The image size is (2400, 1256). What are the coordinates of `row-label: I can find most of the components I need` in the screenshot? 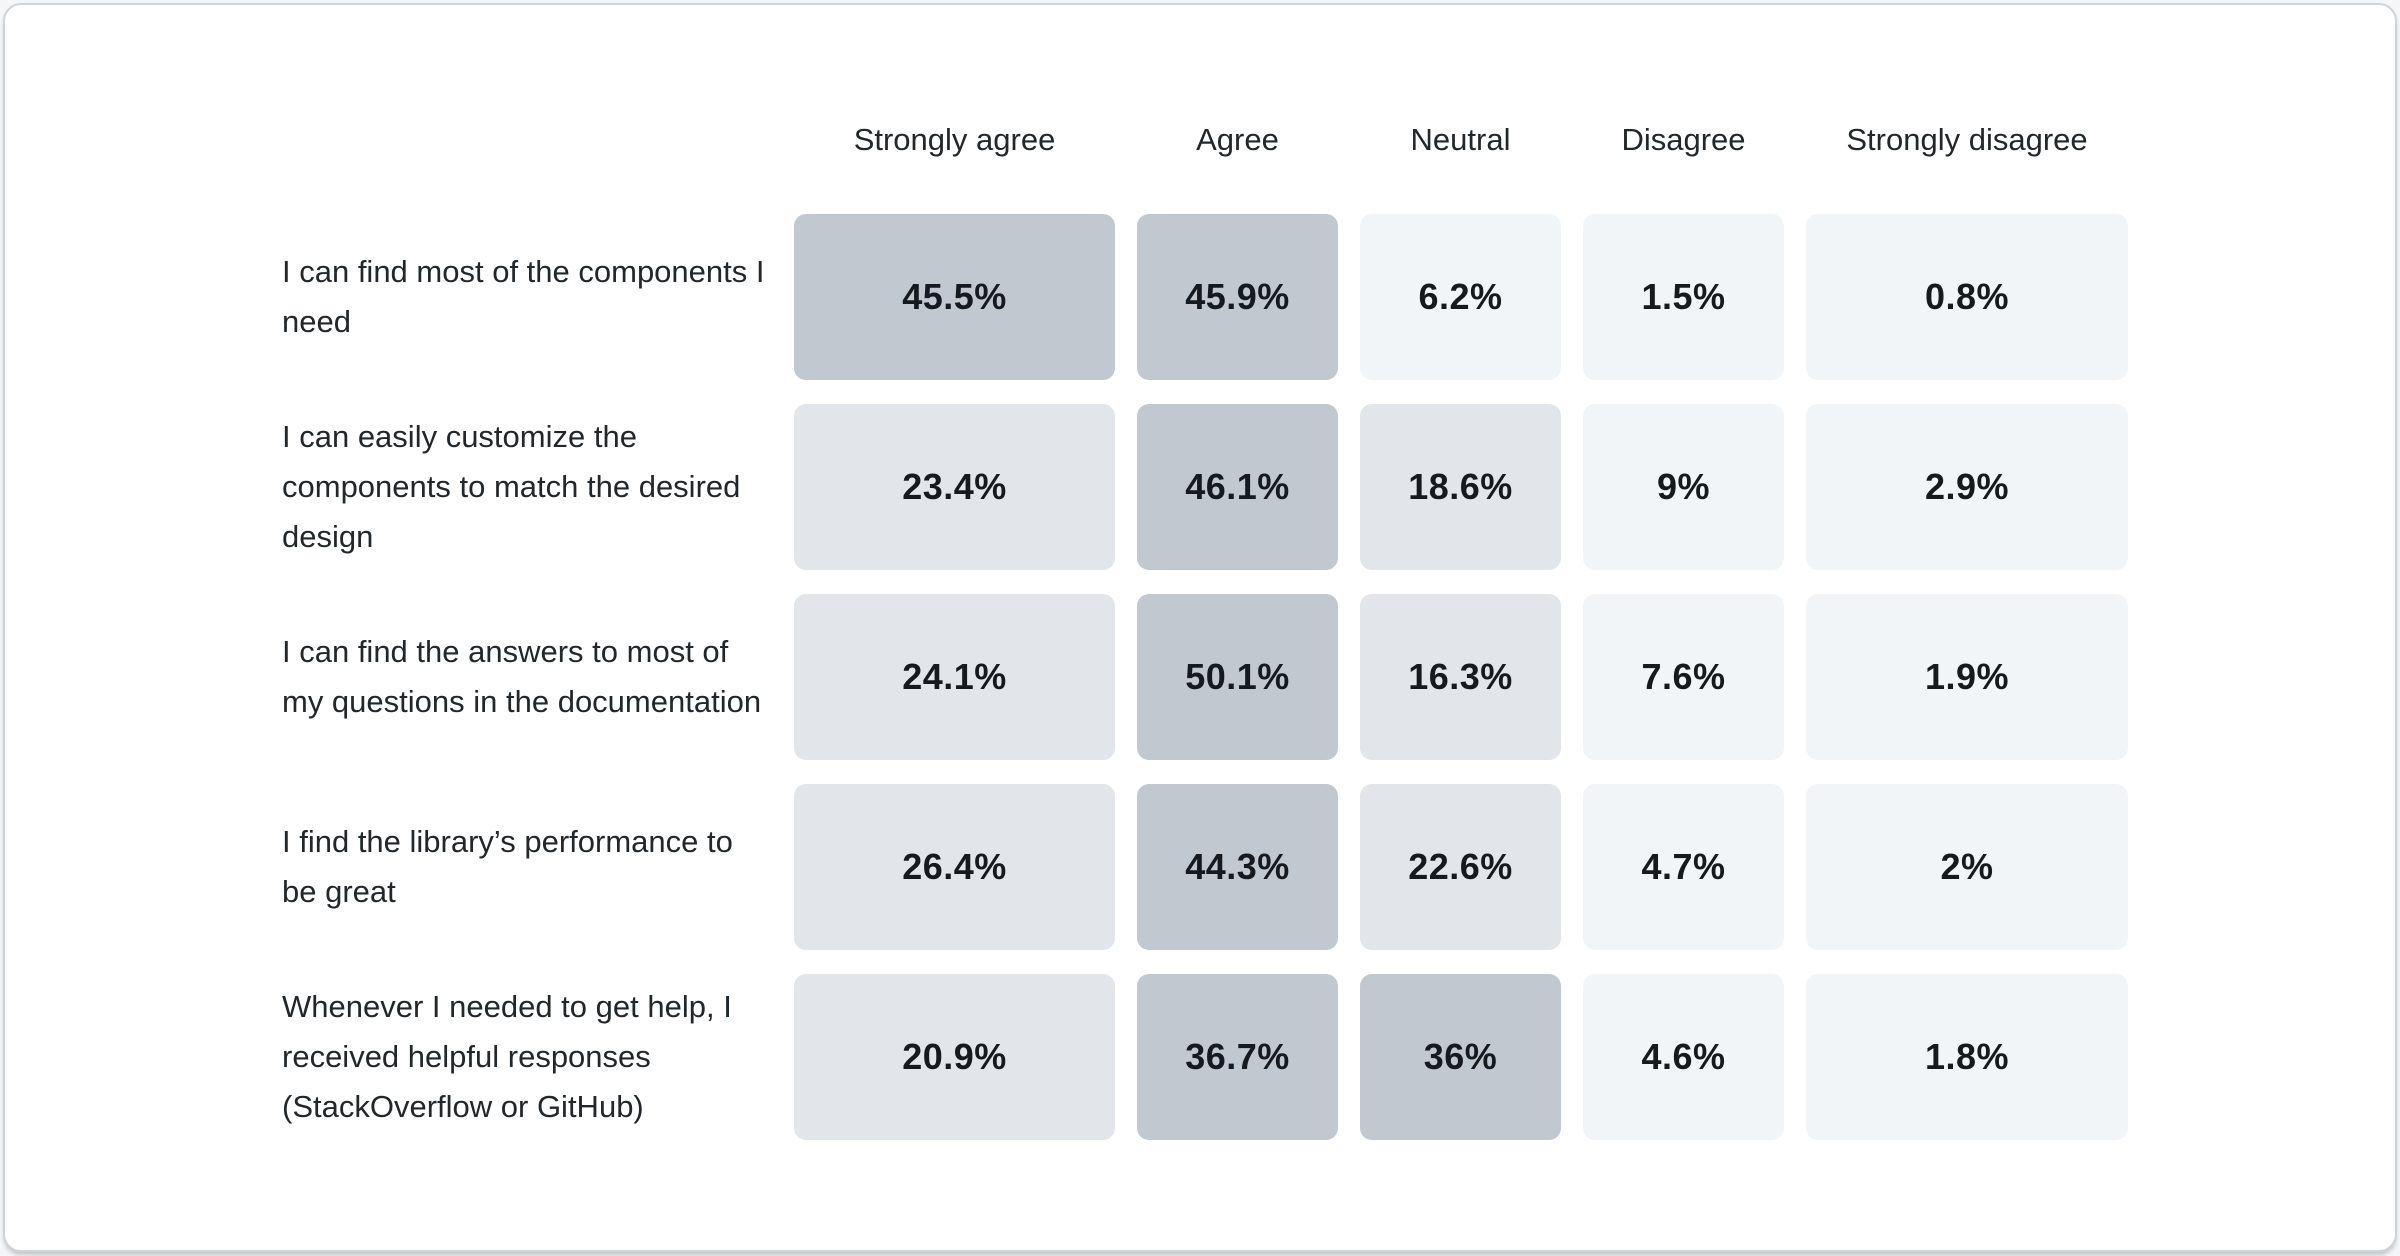 It's located at (523, 296).